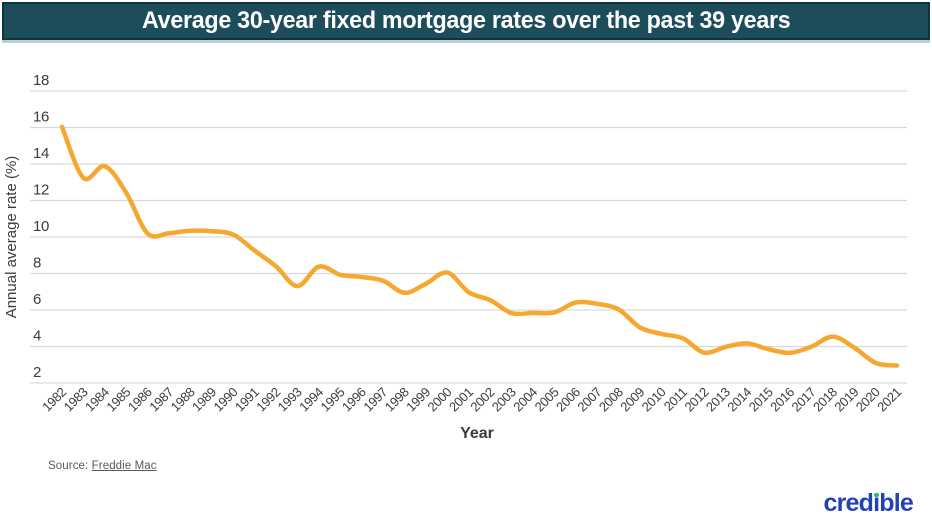 The width and height of the screenshot is (932, 524). What do you see at coordinates (124, 466) in the screenshot?
I see `source-link: Freddie Mac` at bounding box center [124, 466].